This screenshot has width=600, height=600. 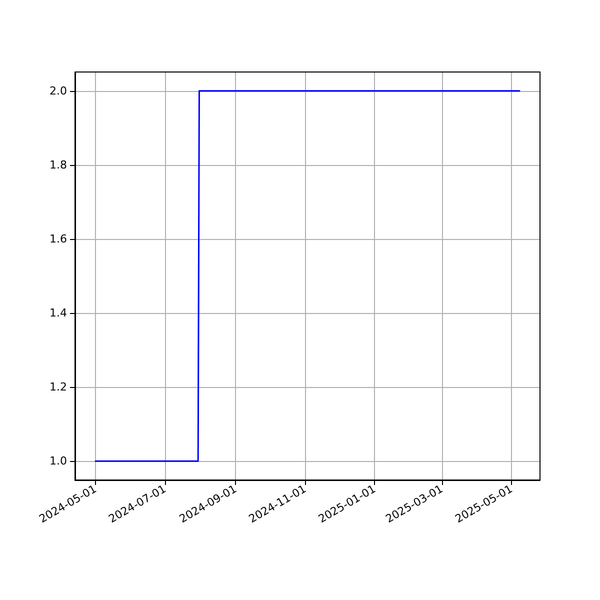 What do you see at coordinates (58, 165) in the screenshot?
I see `y-tick-label: 1.8` at bounding box center [58, 165].